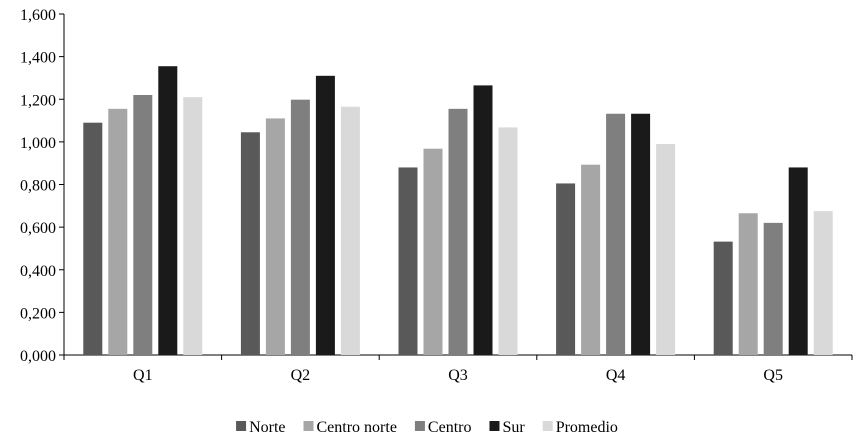 This screenshot has height=442, width=854. I want to click on y-tick-label: 0,400, so click(38, 271).